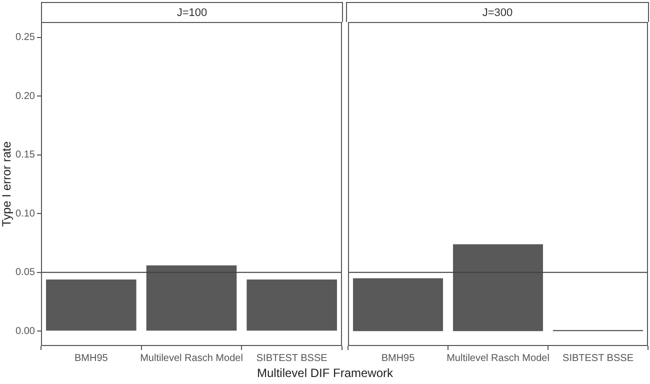 This screenshot has width=650, height=384. Describe the element at coordinates (26, 272) in the screenshot. I see `y-tick-label: 0.05` at that location.